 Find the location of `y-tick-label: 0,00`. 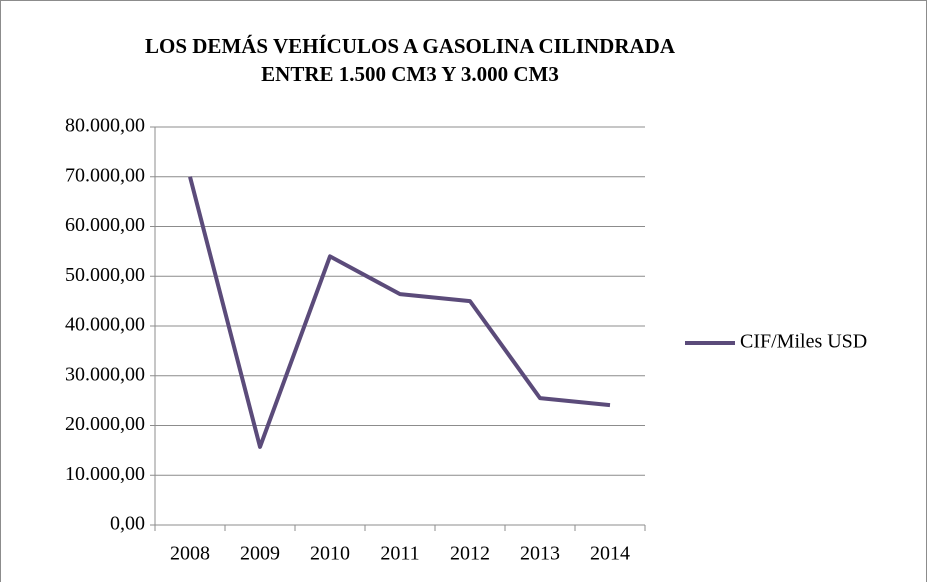

y-tick-label: 0,00 is located at coordinates (127, 524).